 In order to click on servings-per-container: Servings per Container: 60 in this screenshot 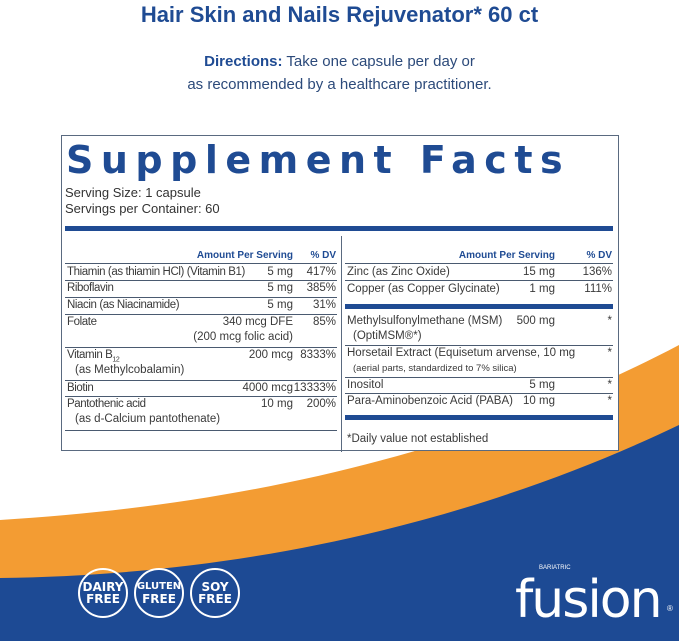, I will do `click(142, 208)`.